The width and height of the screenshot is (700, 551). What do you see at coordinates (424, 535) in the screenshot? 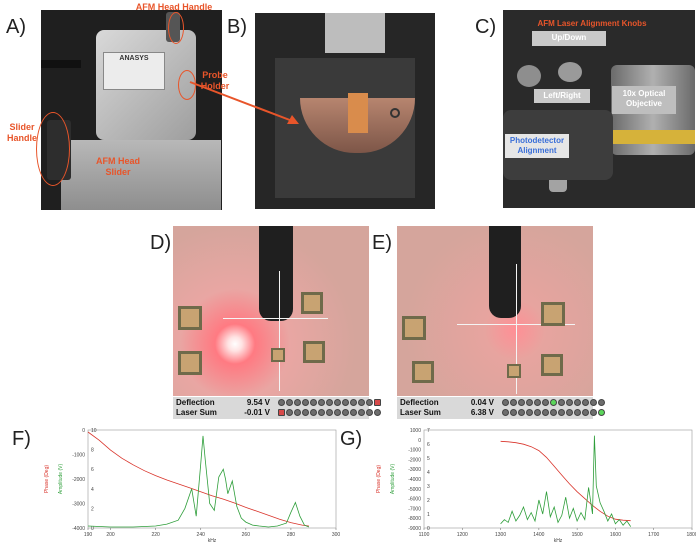
I see `x-tick-label: 1100` at bounding box center [424, 535].